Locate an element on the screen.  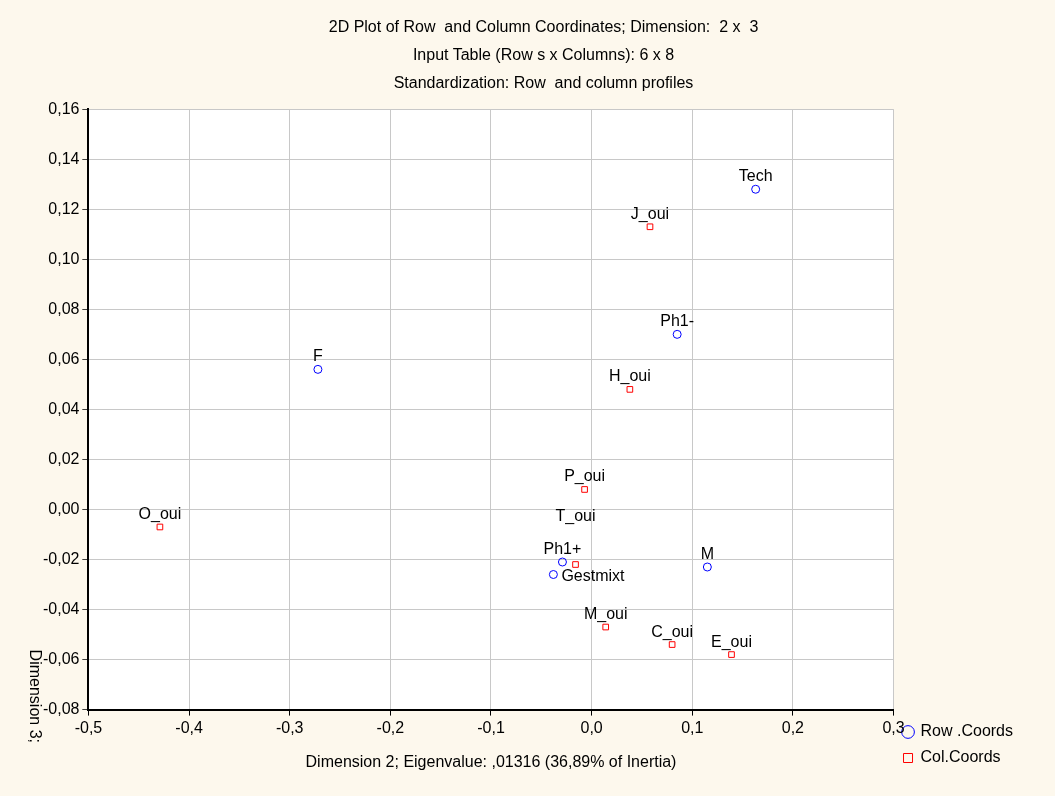
x-tick-label: -0,5 is located at coordinates (88, 727).